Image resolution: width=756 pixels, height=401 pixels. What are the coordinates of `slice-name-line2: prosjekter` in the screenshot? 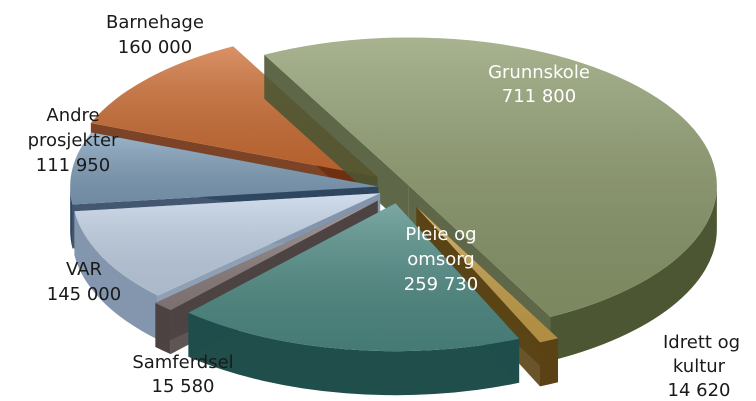 It's located at (73, 140).